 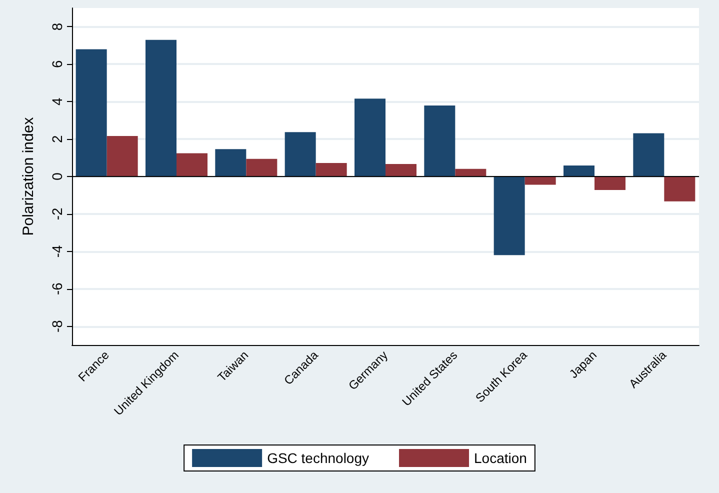 I want to click on y-tick-label: -4, so click(x=57, y=251).